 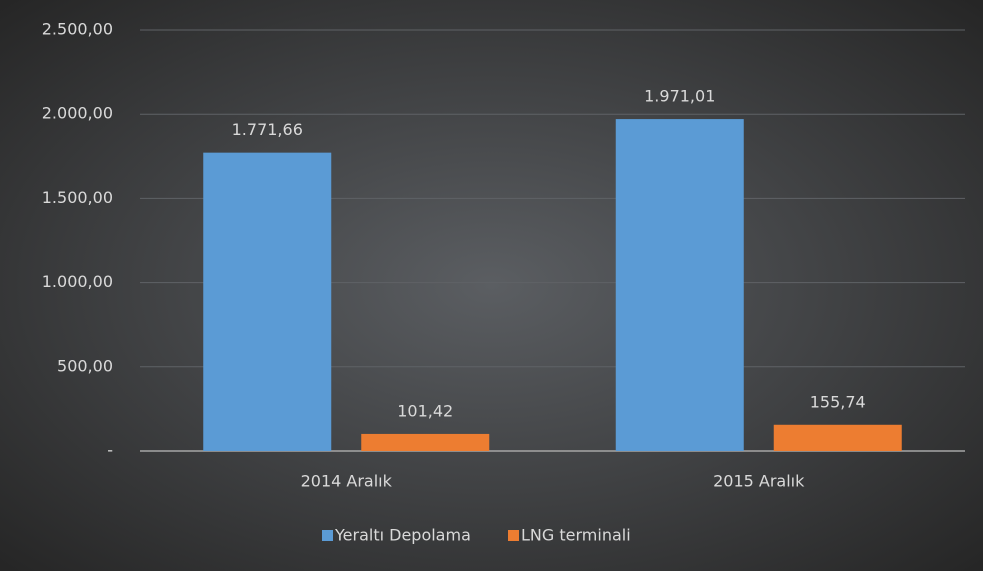 I want to click on data-label: 1.771,66, so click(x=267, y=129).